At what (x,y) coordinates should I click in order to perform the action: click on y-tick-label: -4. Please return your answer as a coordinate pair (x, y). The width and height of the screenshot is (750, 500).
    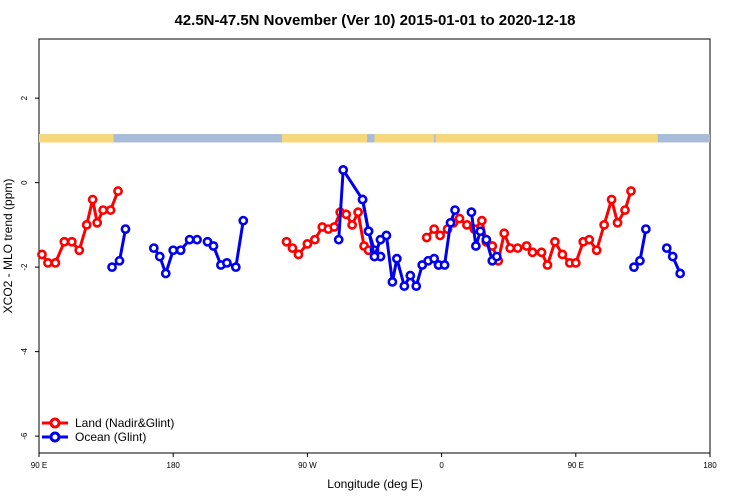
    Looking at the image, I should click on (24, 352).